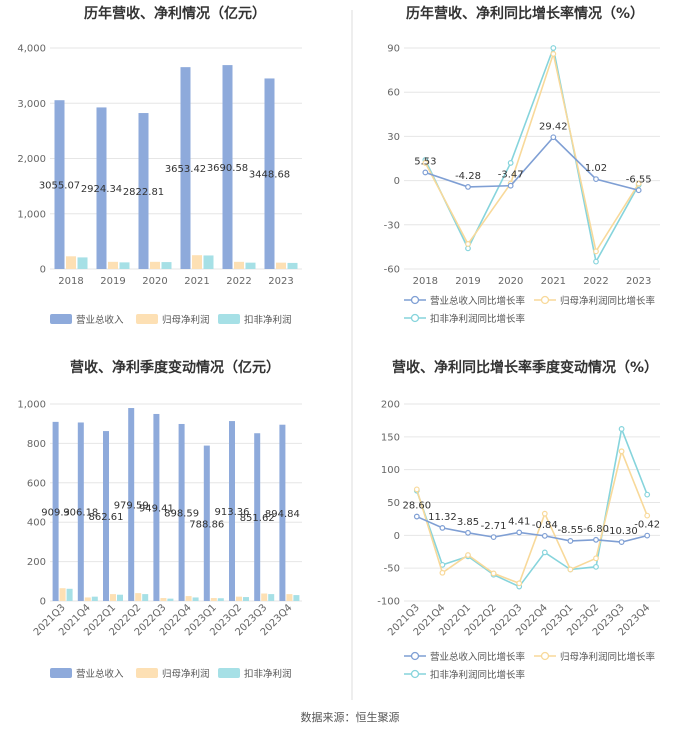 Image resolution: width=700 pixels, height=734 pixels. What do you see at coordinates (175, 13) in the screenshot?
I see `annual-bar-title: 历年营收、净利情况（亿元）` at bounding box center [175, 13].